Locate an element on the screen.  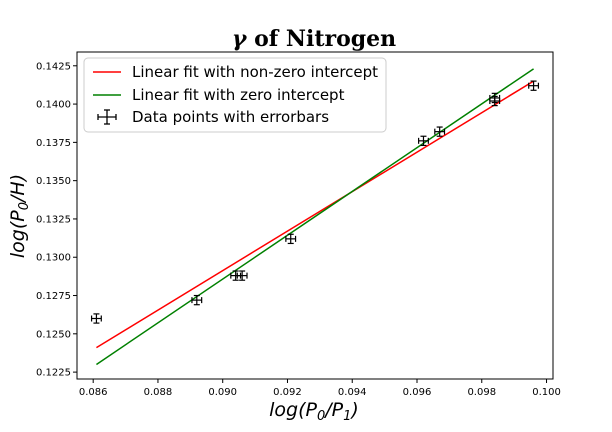
x-axis-label: log(P0/P1) is located at coordinates (314, 411).